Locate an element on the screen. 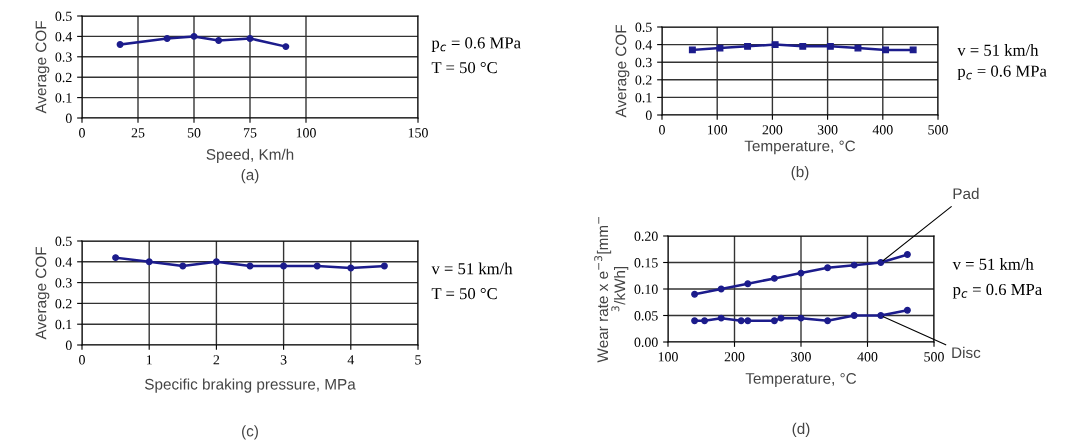  text: (c) is located at coordinates (250, 432).